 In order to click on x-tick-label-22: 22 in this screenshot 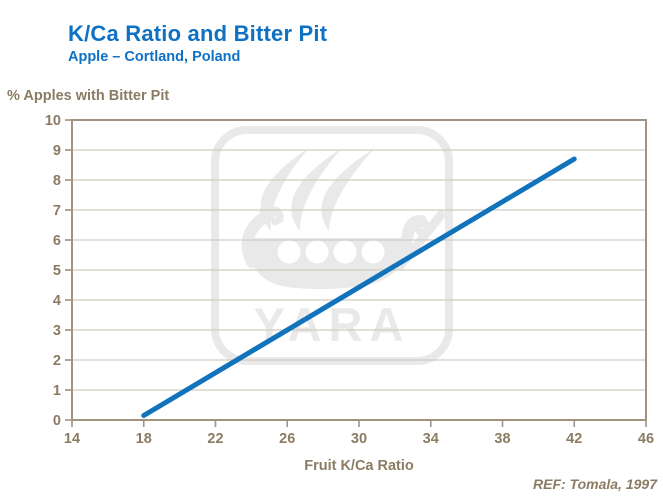, I will do `click(215, 439)`.